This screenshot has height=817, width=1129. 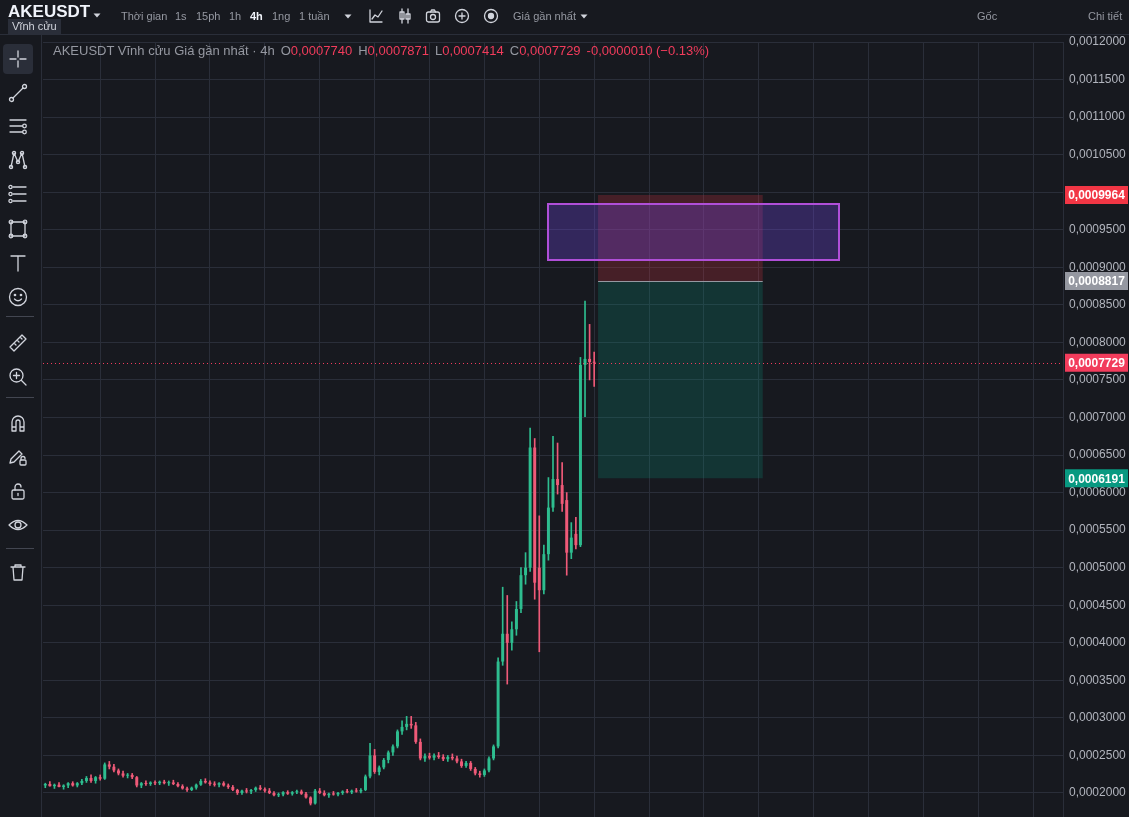 I want to click on y-tick-label: 0,0005000, so click(x=1098, y=566).